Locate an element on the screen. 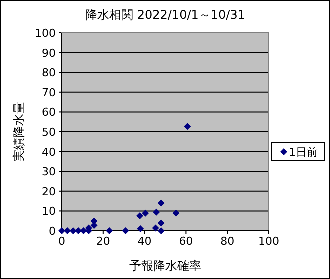  y-axis-title: 実績降水量 is located at coordinates (19, 132).